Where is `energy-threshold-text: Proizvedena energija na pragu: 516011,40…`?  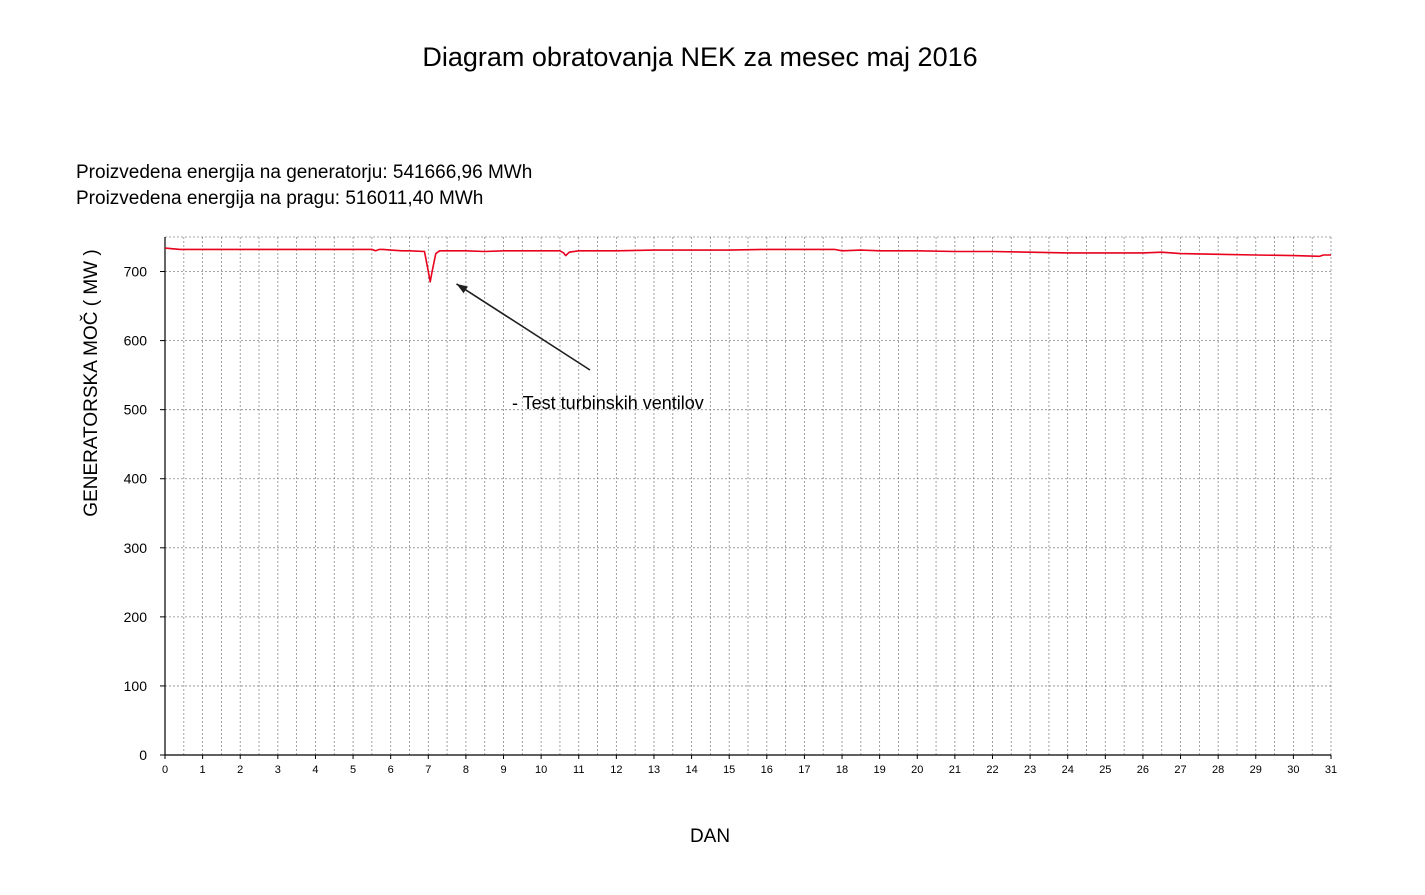
energy-threshold-text: Proizvedena energija na pragu: 516011,40… is located at coordinates (279, 198).